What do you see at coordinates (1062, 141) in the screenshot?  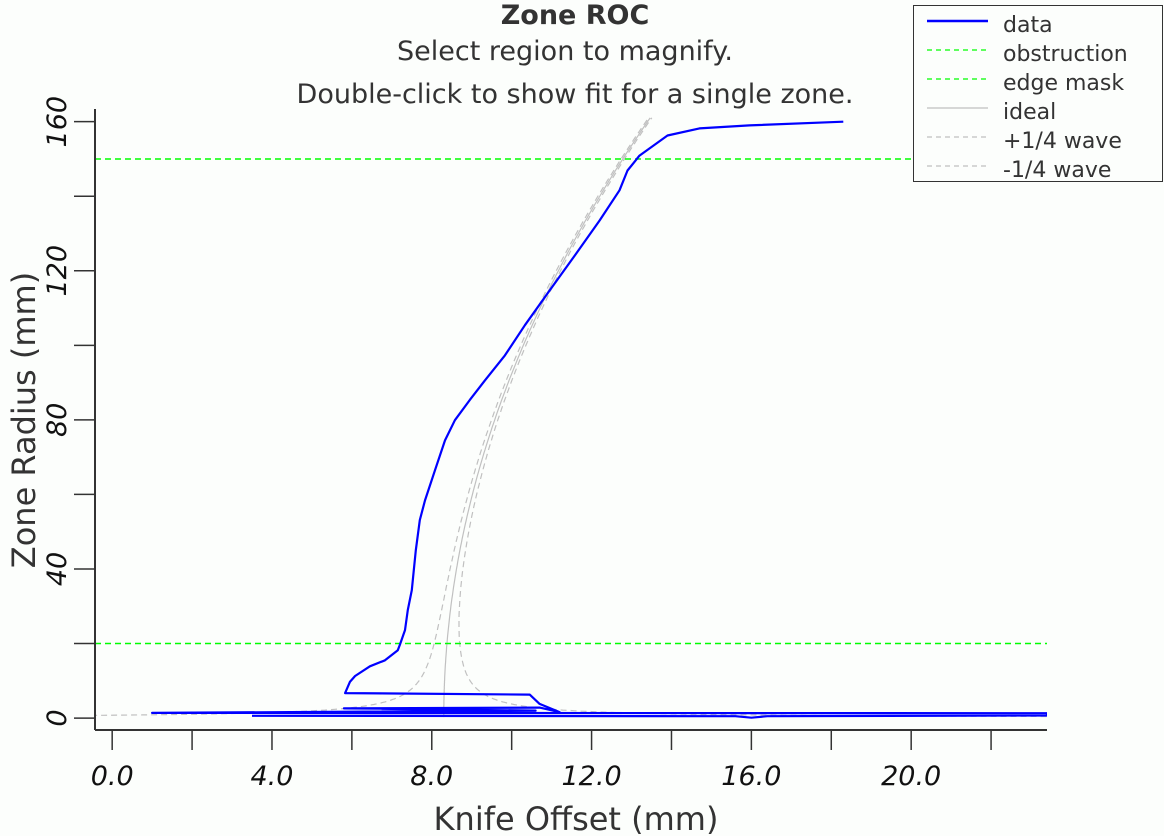 I see `legend-label: +1/4 wave` at bounding box center [1062, 141].